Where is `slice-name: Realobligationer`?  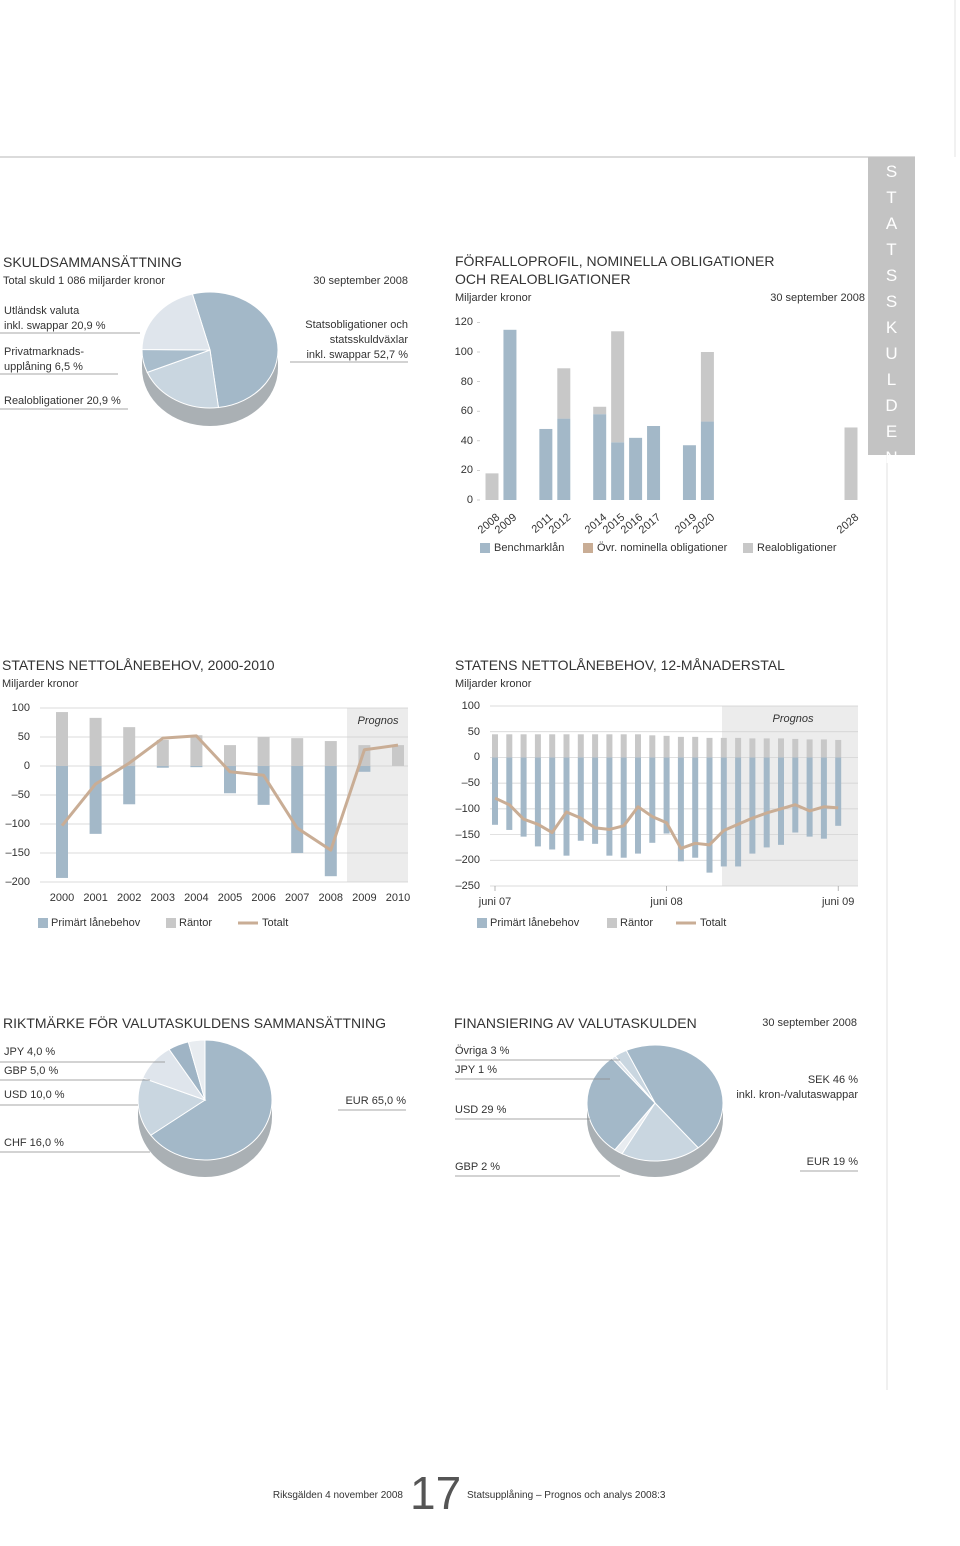 slice-name: Realobligationer is located at coordinates (44, 401).